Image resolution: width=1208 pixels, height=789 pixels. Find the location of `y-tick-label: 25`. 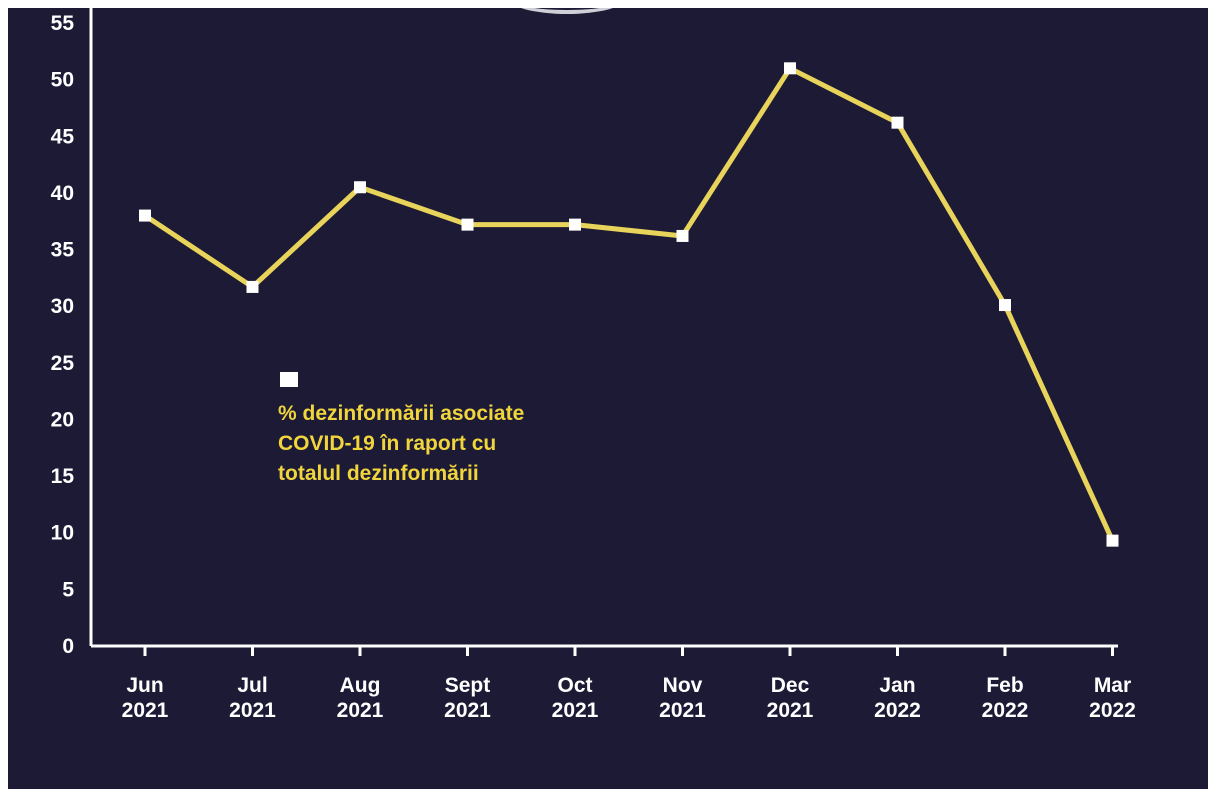

y-tick-label: 25 is located at coordinates (63, 363).